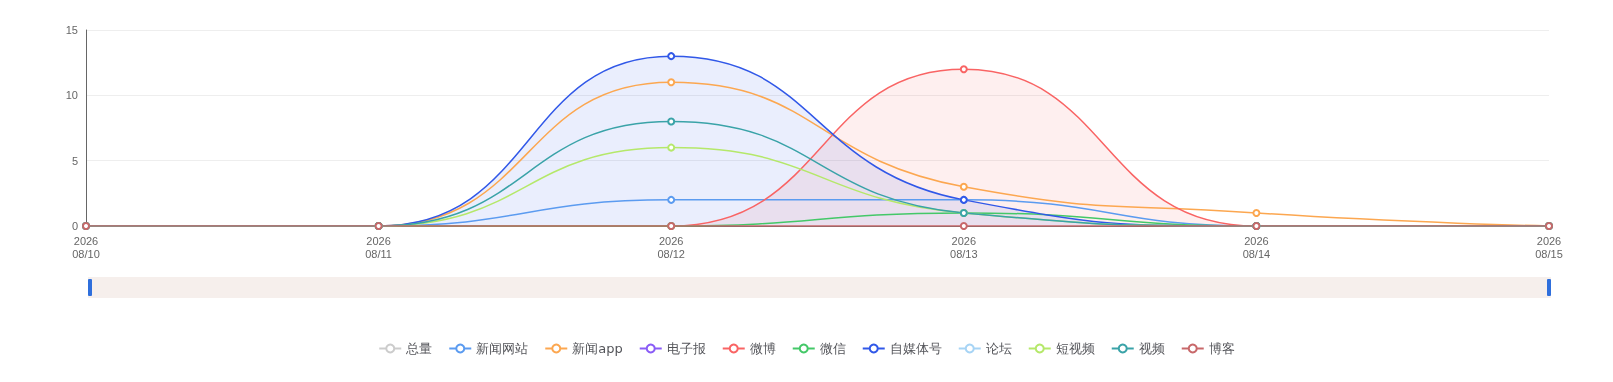 The height and width of the screenshot is (382, 1613). I want to click on legend-label: 短视频, so click(1075, 348).